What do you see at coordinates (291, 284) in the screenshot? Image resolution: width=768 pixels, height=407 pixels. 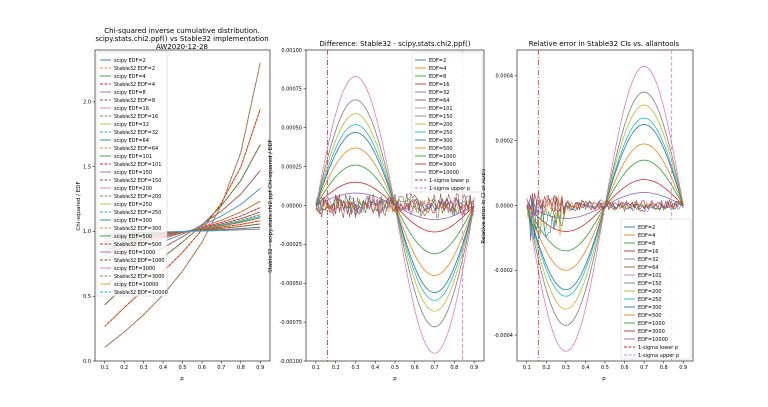 I see `y-tick-label: -0.00050` at bounding box center [291, 284].